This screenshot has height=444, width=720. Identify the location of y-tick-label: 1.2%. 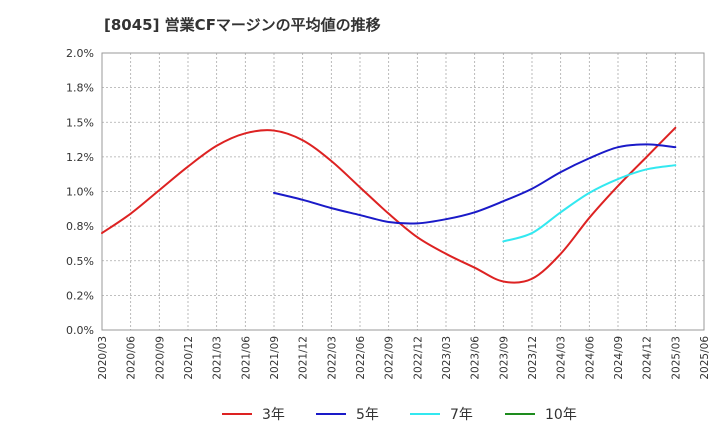
(80, 157).